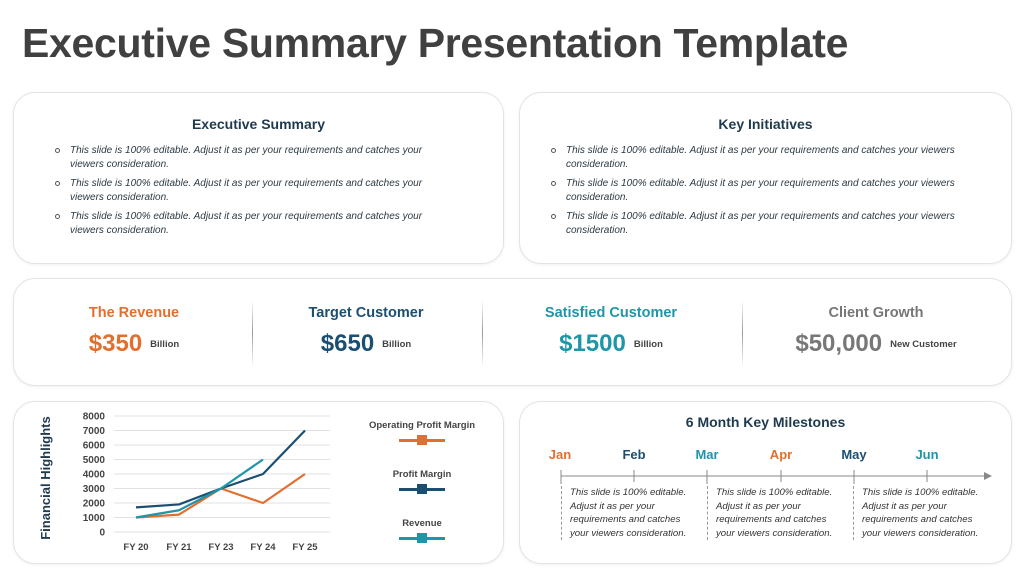 The width and height of the screenshot is (1024, 576). Describe the element at coordinates (115, 343) in the screenshot. I see `kpi-value: $350` at that location.